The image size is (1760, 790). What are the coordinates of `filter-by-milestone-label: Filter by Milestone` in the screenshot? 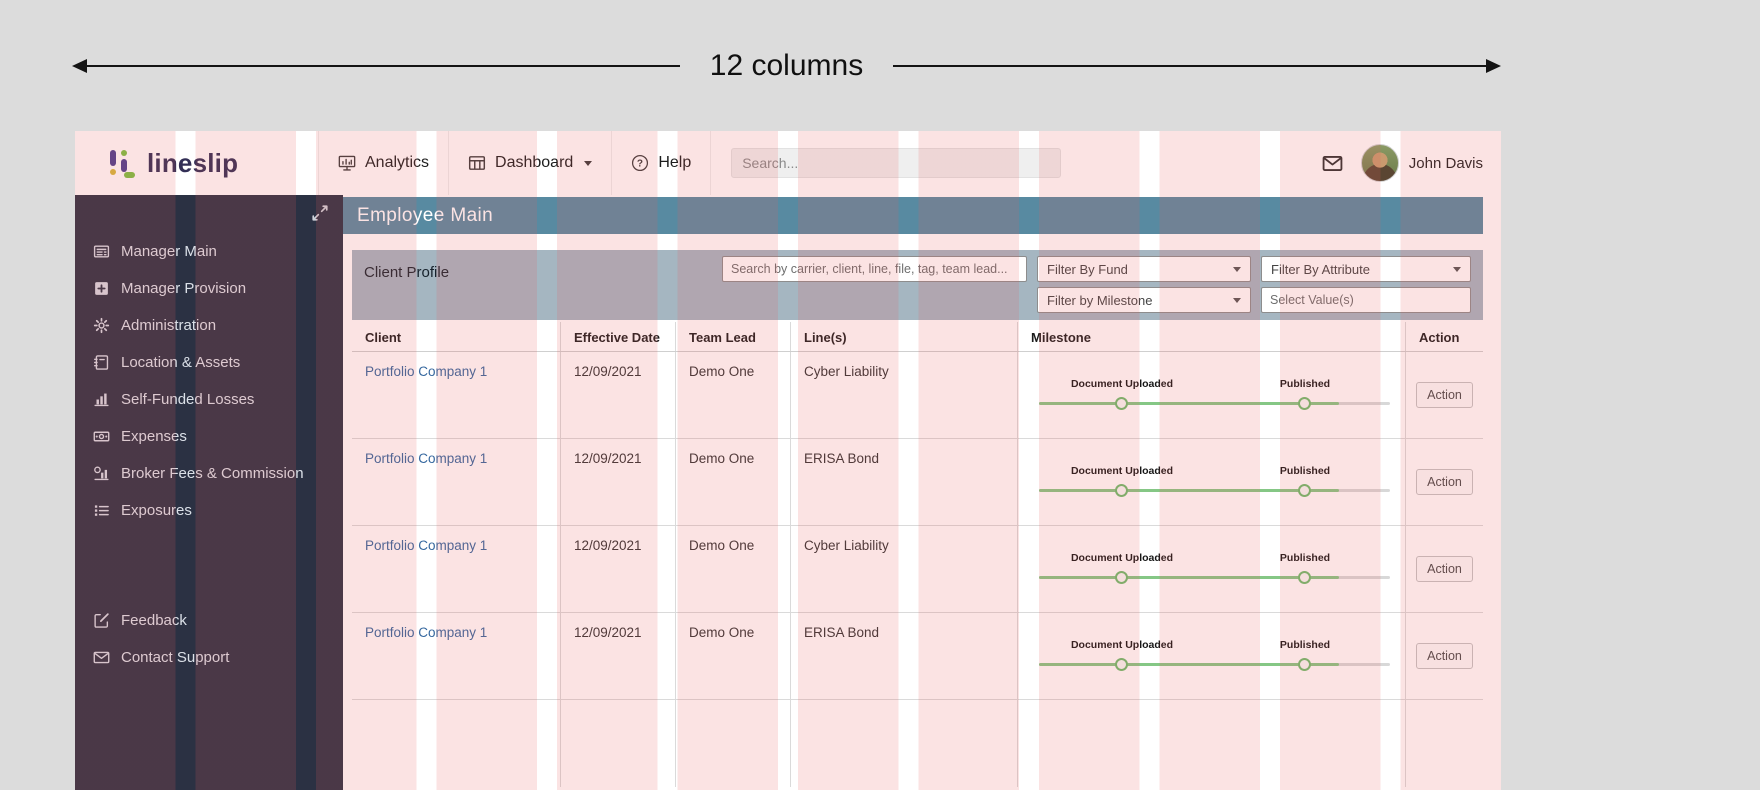 It's located at (1100, 300).